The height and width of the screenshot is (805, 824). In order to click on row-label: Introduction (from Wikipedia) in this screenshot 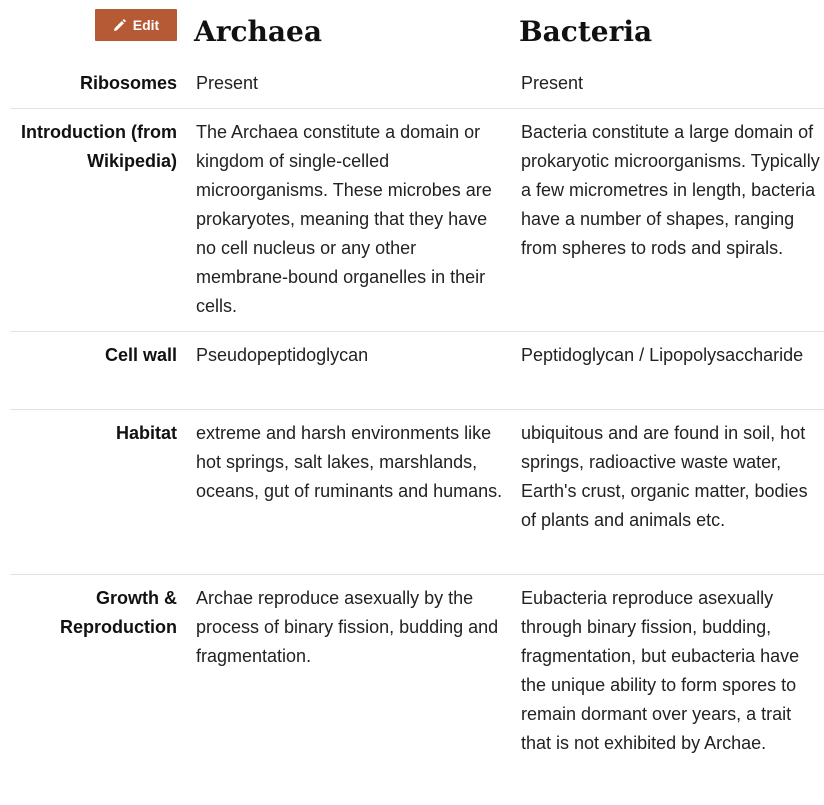, I will do `click(99, 146)`.